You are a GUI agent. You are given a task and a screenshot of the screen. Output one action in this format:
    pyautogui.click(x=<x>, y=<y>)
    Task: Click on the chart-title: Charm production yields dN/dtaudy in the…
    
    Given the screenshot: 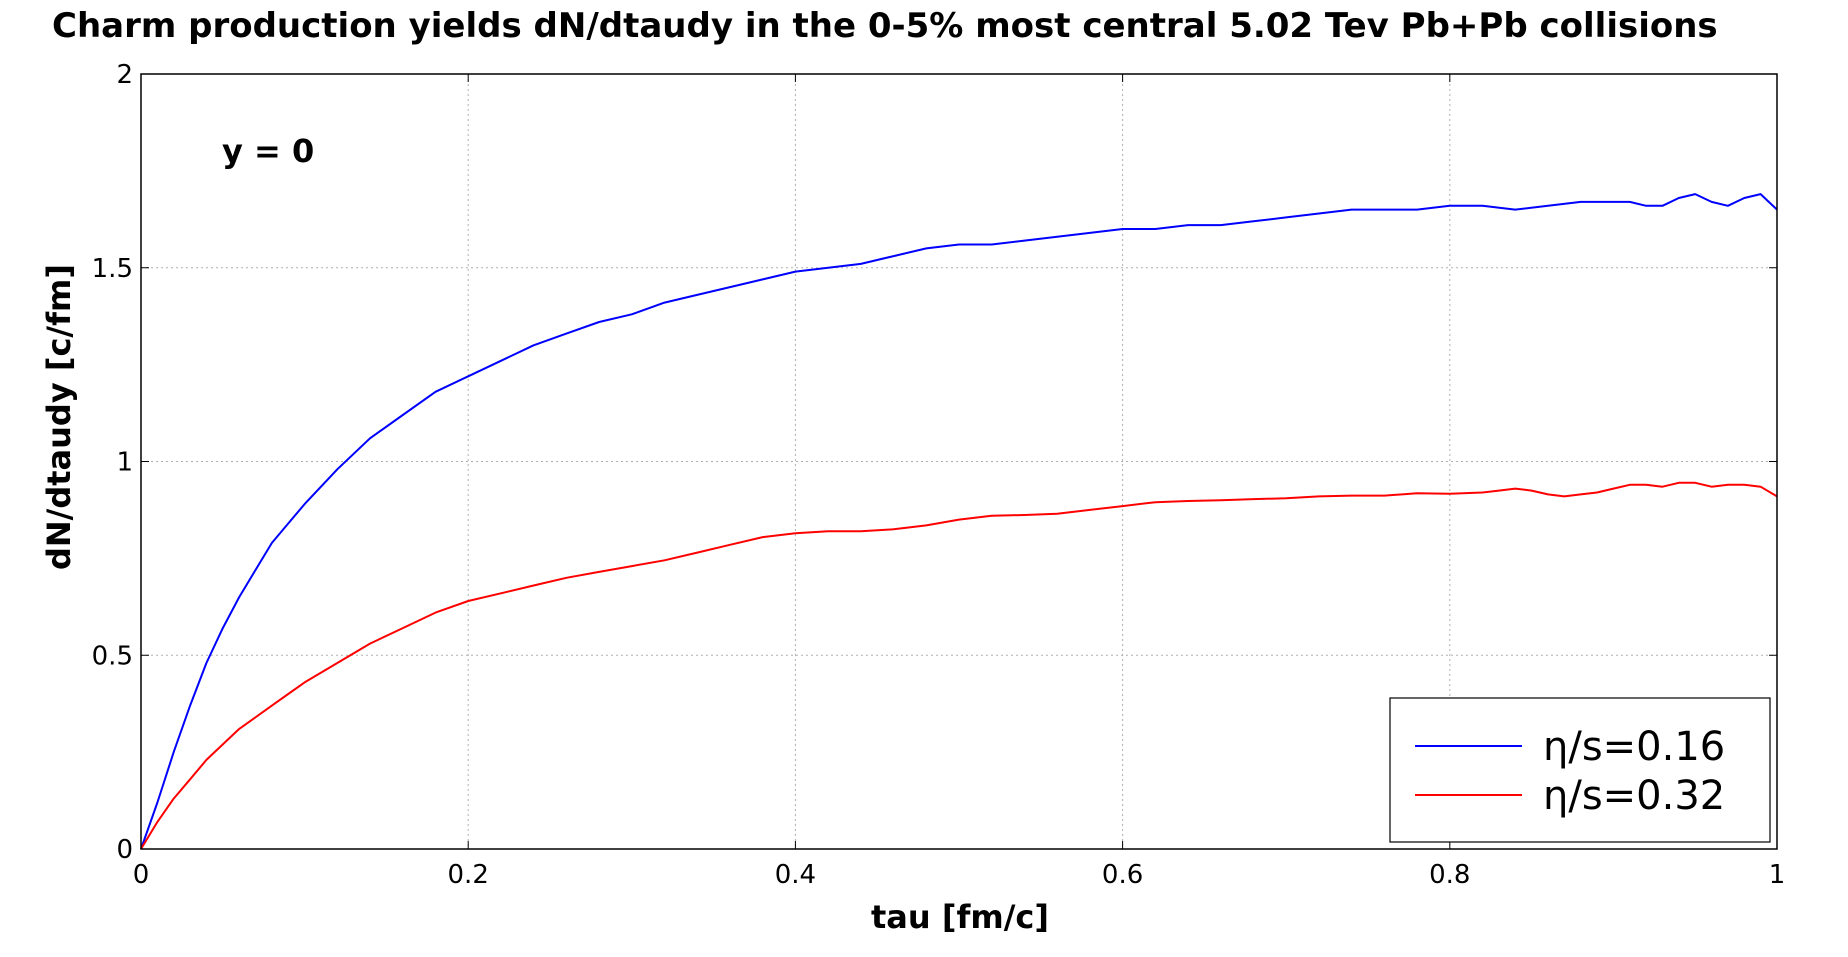 What is the action you would take?
    pyautogui.click(x=885, y=26)
    